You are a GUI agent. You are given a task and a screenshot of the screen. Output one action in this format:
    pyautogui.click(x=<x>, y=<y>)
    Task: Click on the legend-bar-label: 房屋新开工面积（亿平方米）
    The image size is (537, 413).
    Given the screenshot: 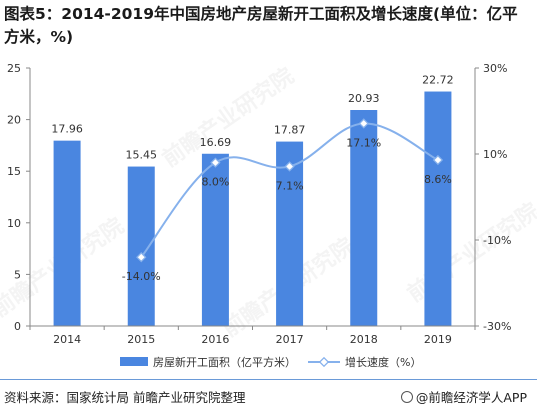 What is the action you would take?
    pyautogui.click(x=224, y=362)
    